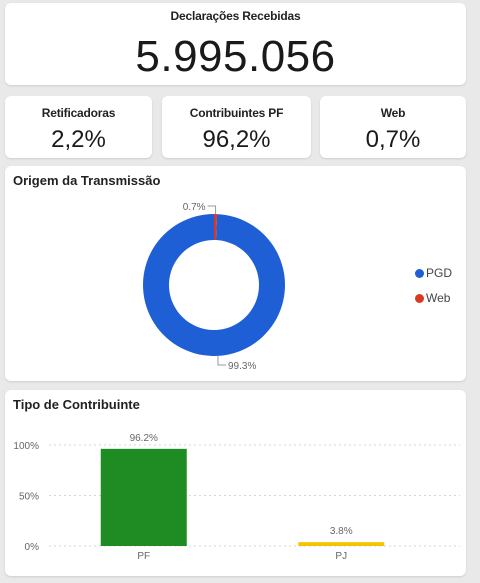  Describe the element at coordinates (438, 298) in the screenshot. I see `legend-label-web: Web` at that location.